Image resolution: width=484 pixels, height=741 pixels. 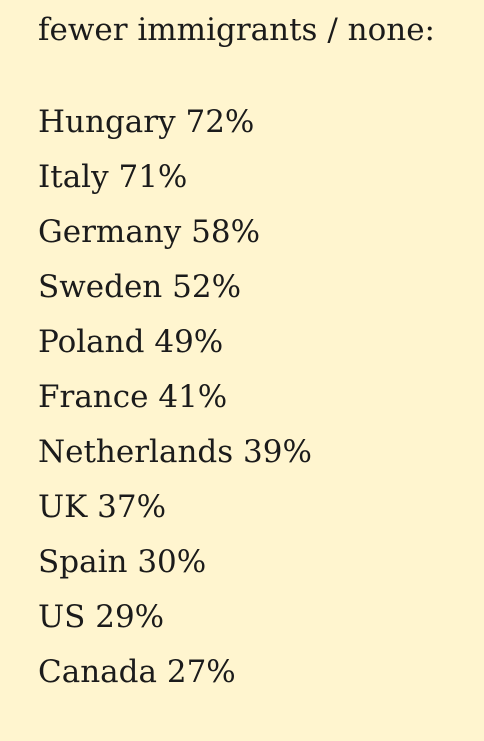 What do you see at coordinates (136, 452) in the screenshot?
I see `country-name: Netherlands` at bounding box center [136, 452].